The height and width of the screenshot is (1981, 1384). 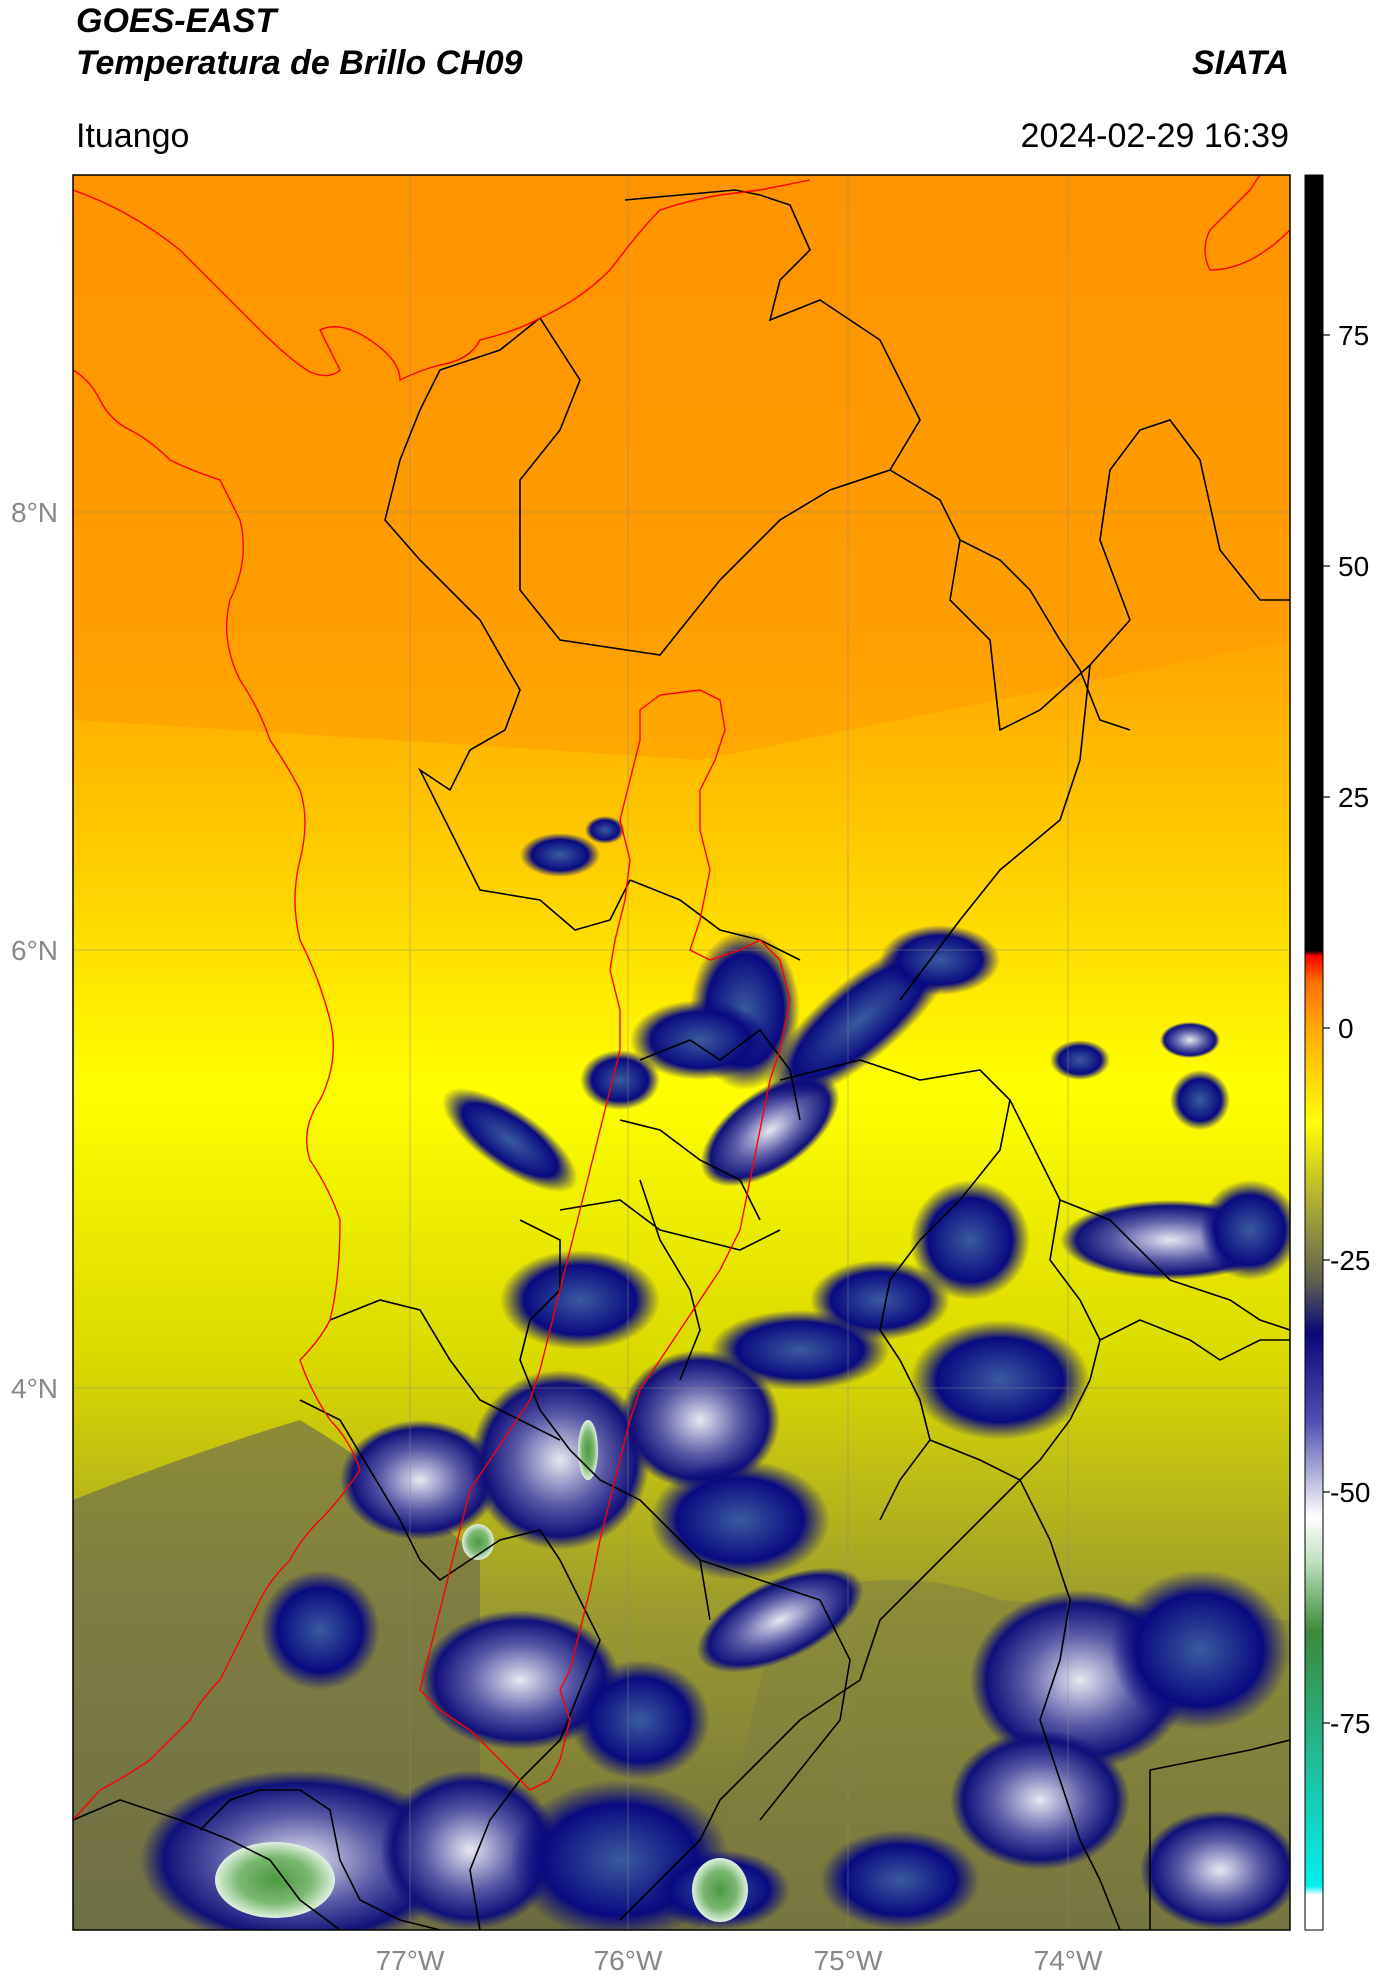 I want to click on datetime-label: 2024-02-29 16:39, so click(x=1154, y=136).